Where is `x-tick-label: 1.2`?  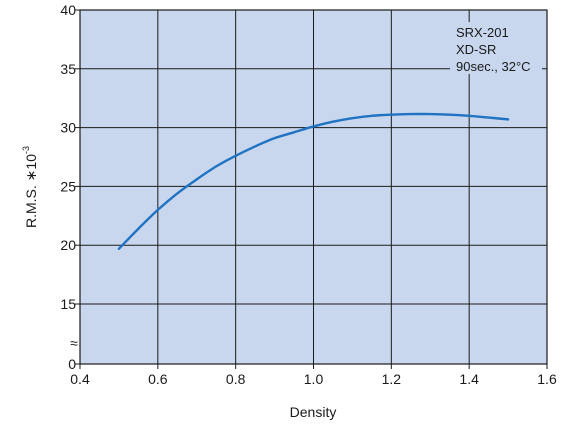 x-tick-label: 1.2 is located at coordinates (392, 379).